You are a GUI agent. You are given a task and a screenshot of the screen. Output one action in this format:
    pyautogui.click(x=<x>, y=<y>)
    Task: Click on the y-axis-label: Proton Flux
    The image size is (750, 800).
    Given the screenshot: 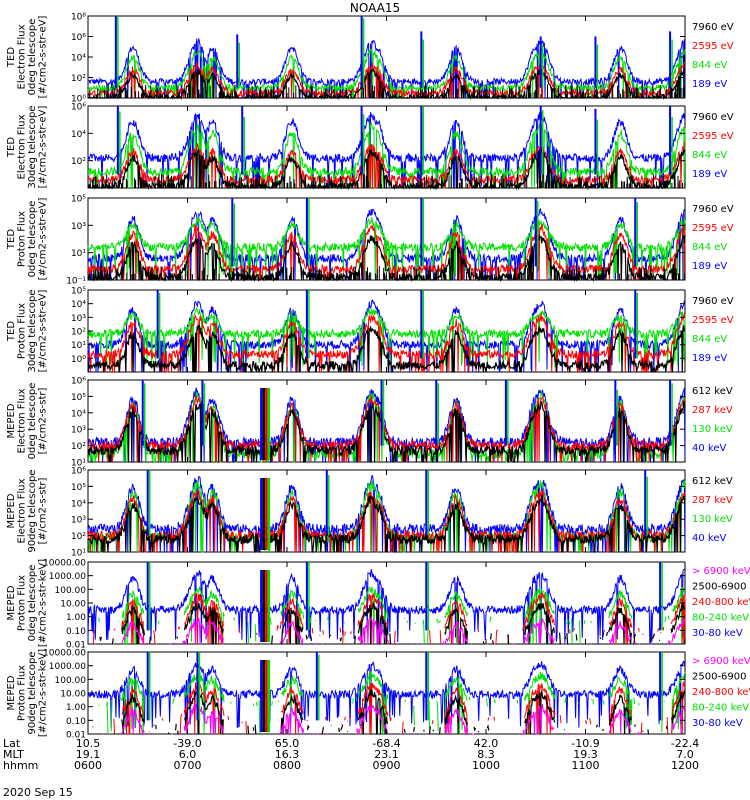 What is the action you would take?
    pyautogui.click(x=22, y=331)
    